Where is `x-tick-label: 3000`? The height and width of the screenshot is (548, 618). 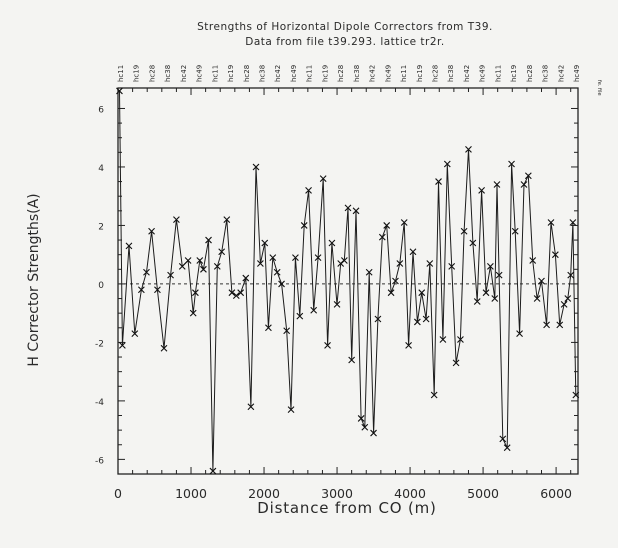 x-tick-label: 3000 is located at coordinates (337, 493).